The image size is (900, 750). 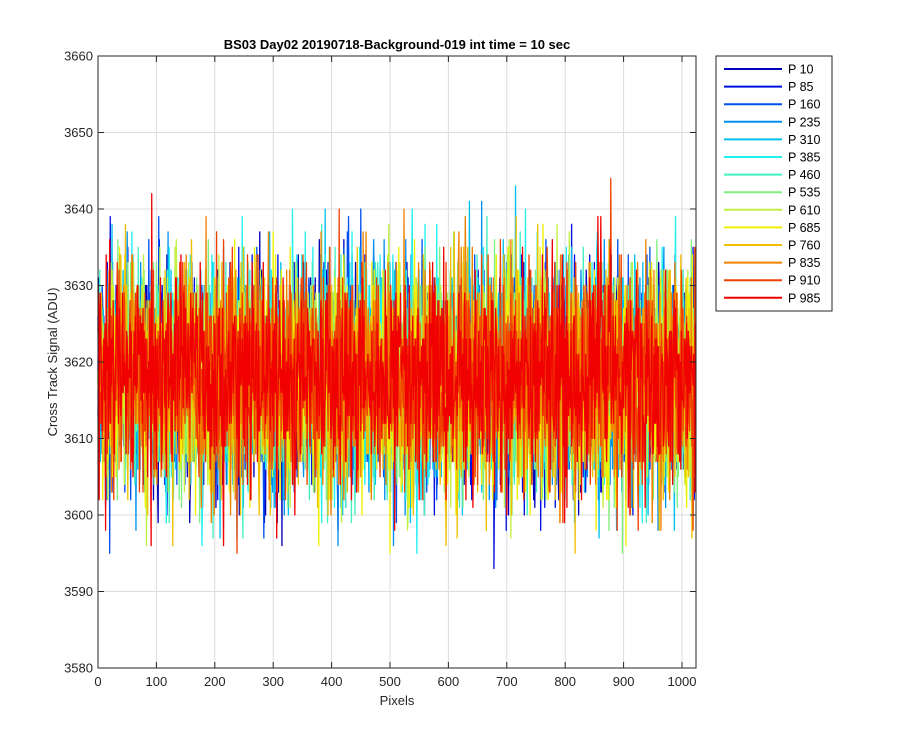 I want to click on y-tick-label: 3620, so click(x=78, y=362).